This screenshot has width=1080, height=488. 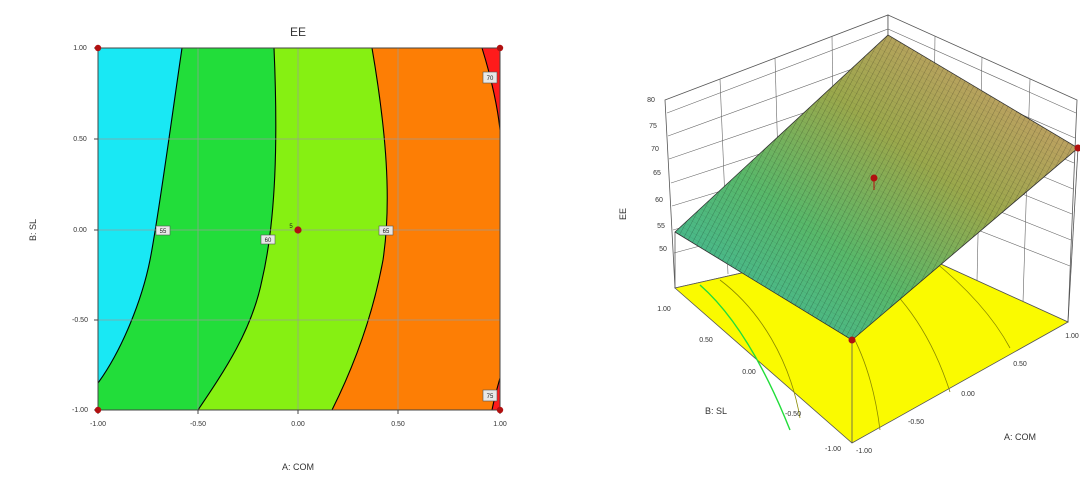 I want to click on x3d-tick-label: 0.00, so click(x=968, y=394).